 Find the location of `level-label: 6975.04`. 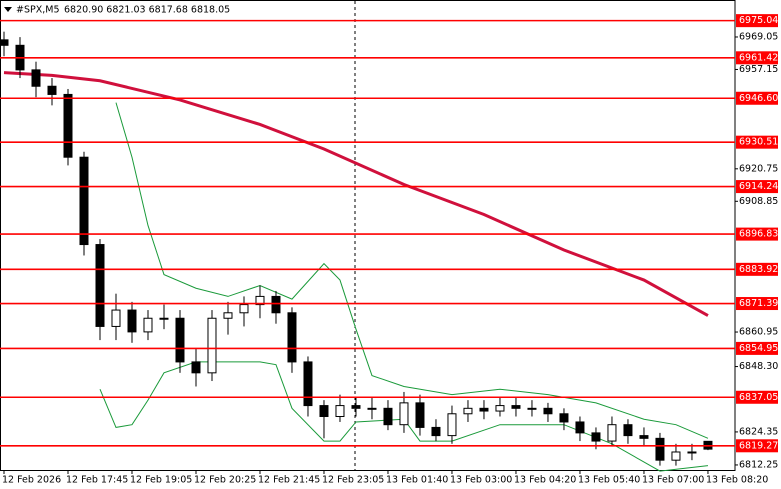

level-label: 6975.04 is located at coordinates (758, 20).